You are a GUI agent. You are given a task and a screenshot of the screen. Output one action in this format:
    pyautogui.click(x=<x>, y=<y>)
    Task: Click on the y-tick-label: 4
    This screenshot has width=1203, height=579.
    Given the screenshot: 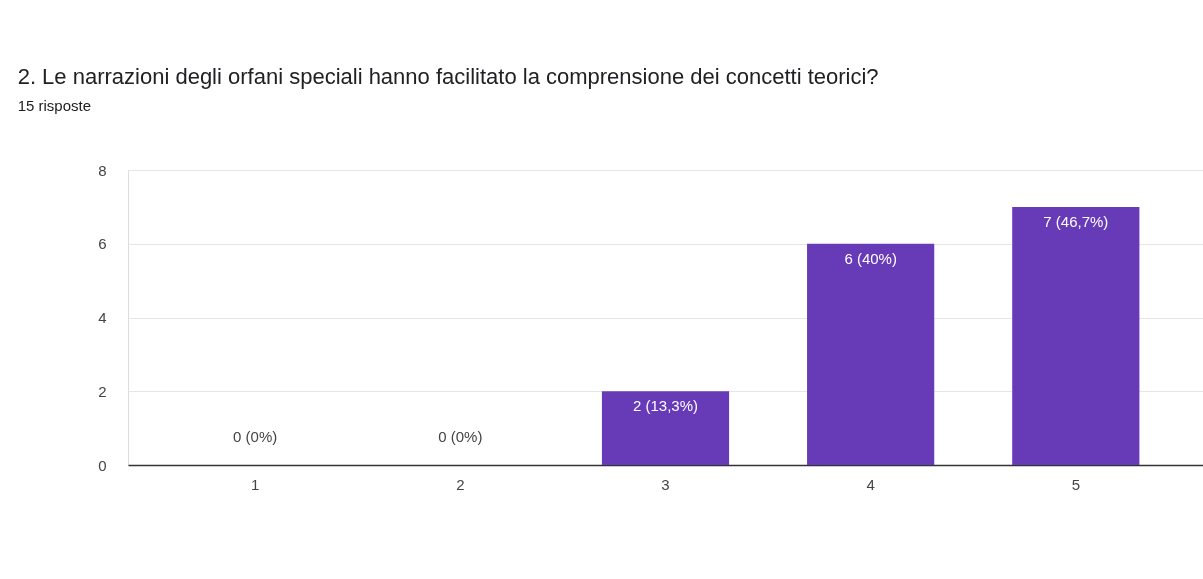 What is the action you would take?
    pyautogui.click(x=102, y=317)
    